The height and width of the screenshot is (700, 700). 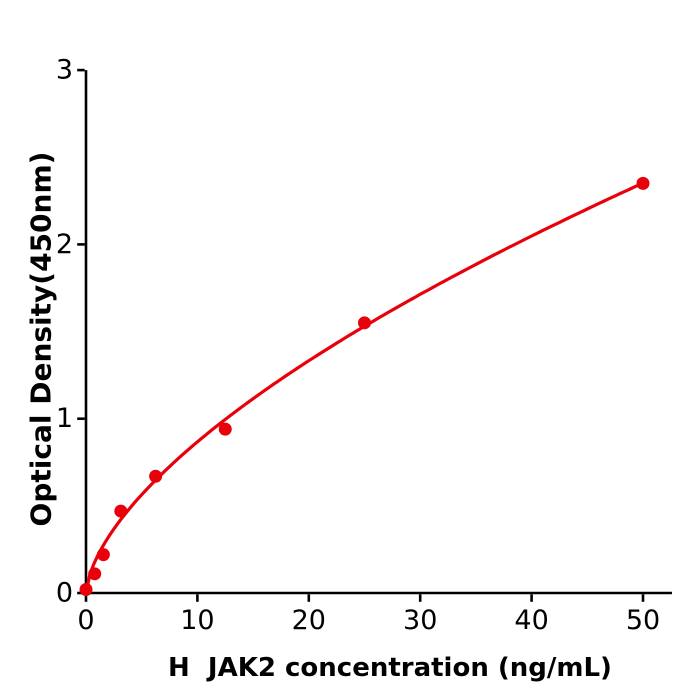 I want to click on y-tick-label: 2, so click(x=64, y=244).